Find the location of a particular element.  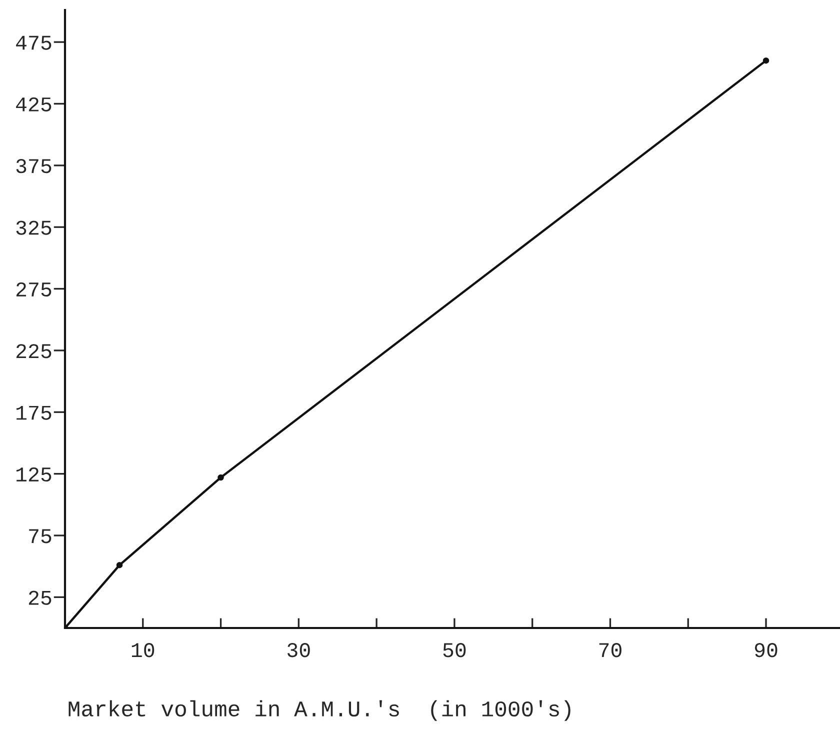

y-tick-label: 475 is located at coordinates (34, 43).